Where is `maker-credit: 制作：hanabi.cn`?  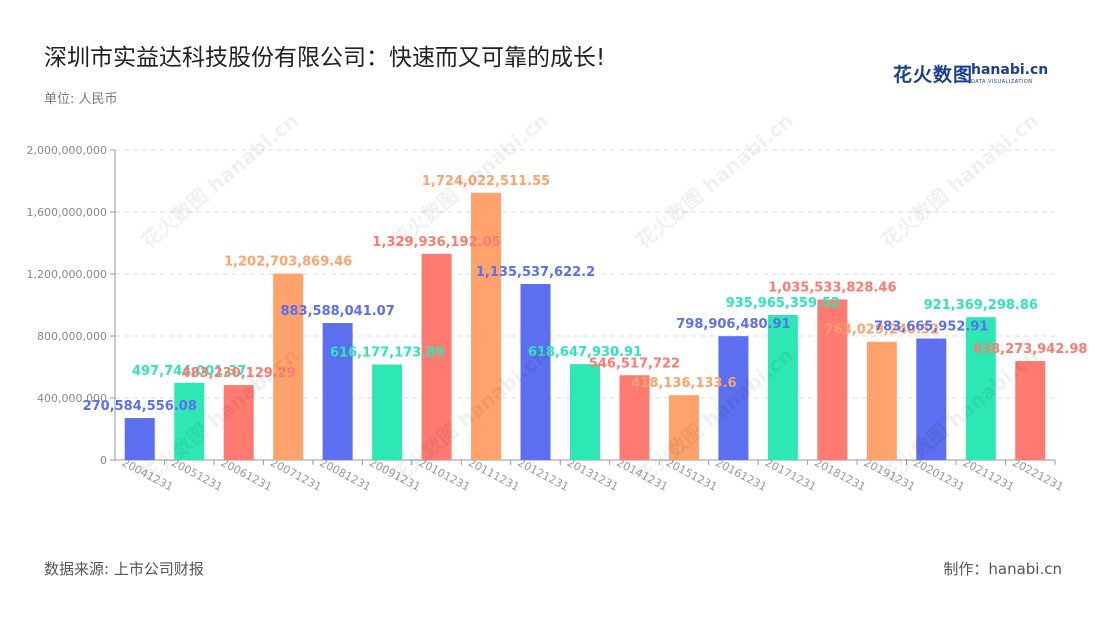 maker-credit: 制作：hanabi.cn is located at coordinates (1002, 569).